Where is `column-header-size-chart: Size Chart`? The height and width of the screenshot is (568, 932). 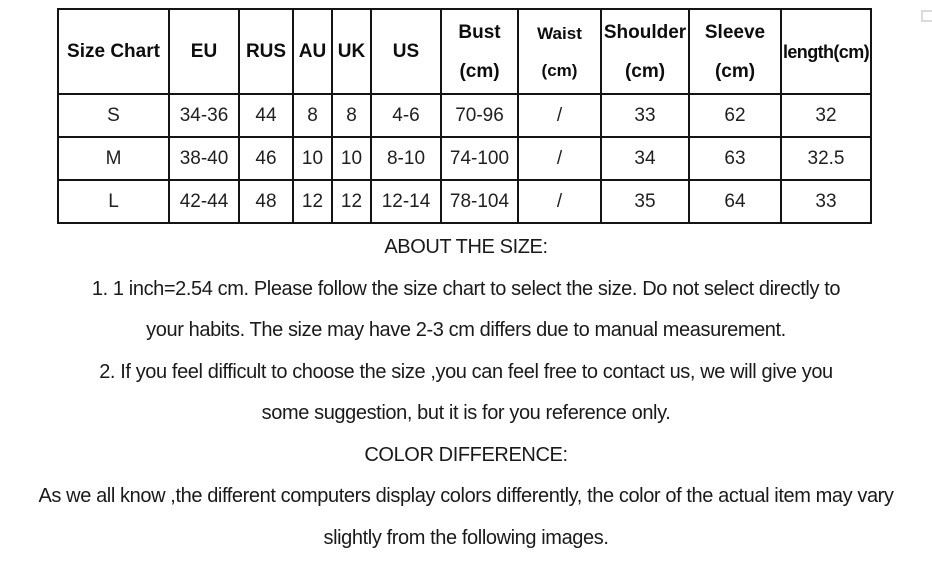
column-header-size-chart: Size Chart is located at coordinates (113, 51).